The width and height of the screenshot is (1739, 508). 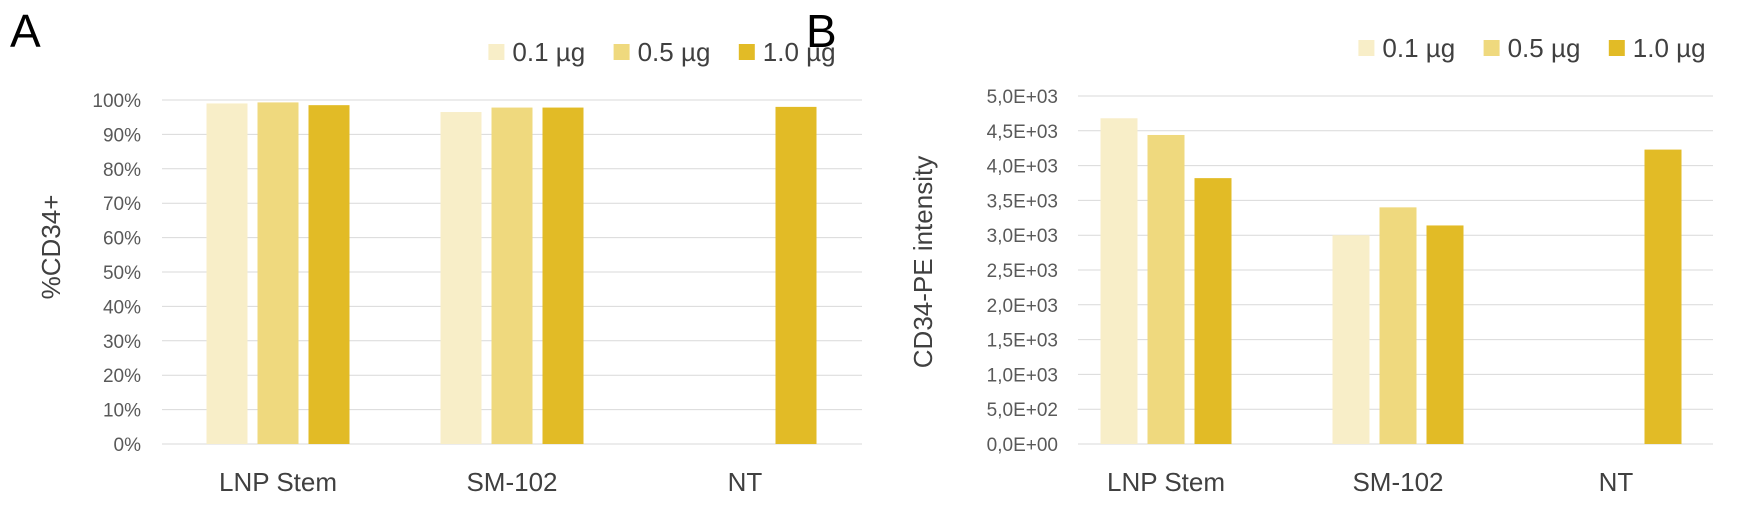 I want to click on b-ytick-label: 5,0E+03, so click(x=1022, y=97).